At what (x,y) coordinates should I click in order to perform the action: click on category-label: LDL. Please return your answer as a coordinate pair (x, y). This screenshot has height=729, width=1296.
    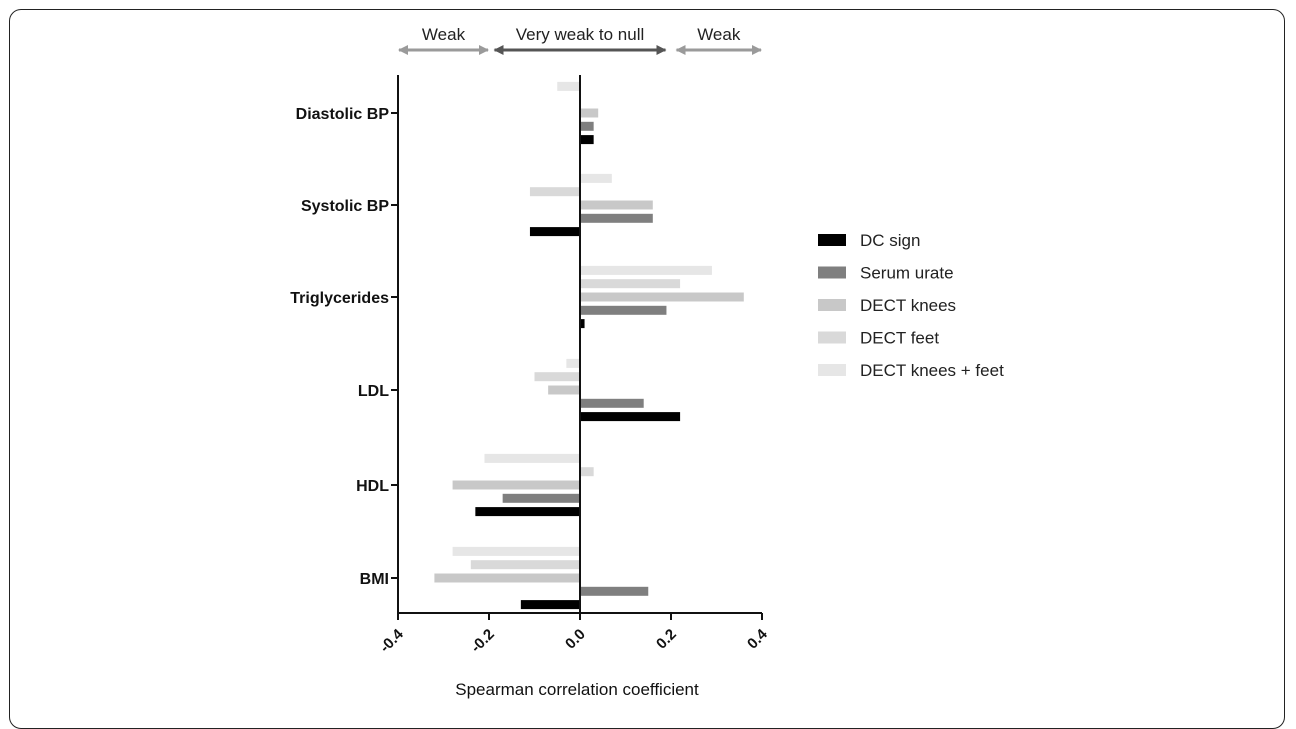
    Looking at the image, I should click on (373, 391).